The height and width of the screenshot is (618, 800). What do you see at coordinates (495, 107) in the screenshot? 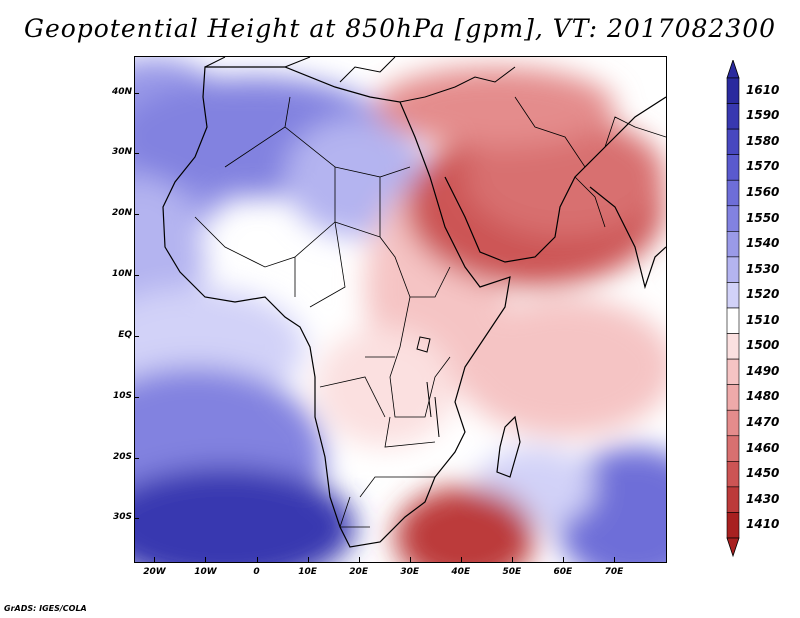
I see `low-north-east` at bounding box center [495, 107].